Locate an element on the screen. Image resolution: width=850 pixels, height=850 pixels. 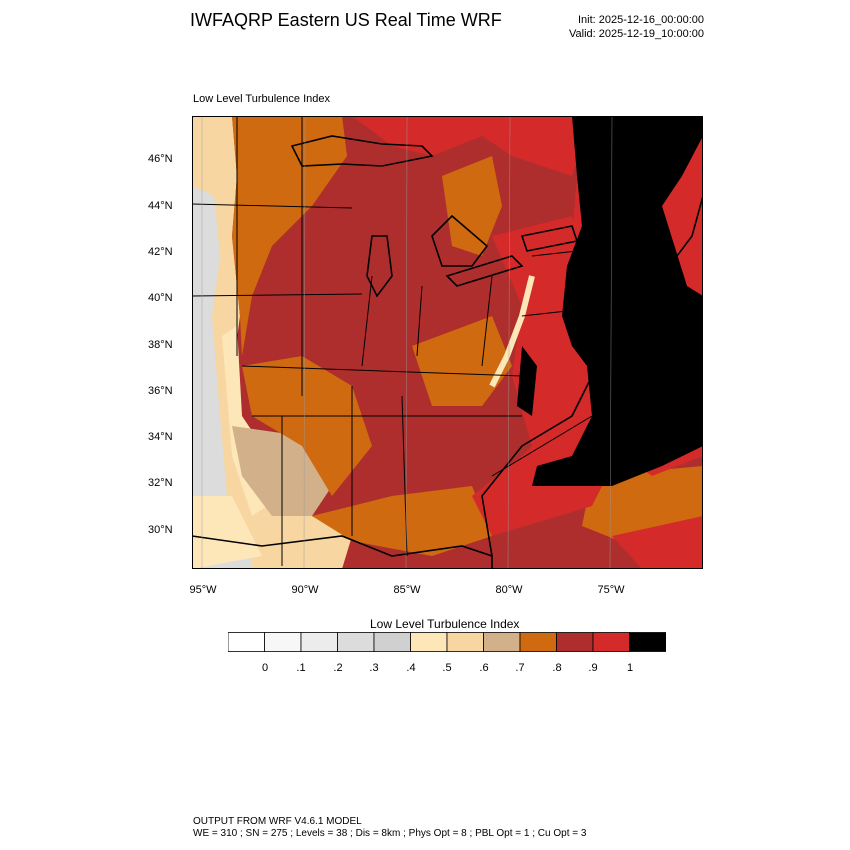
valid-time: Valid: 2025-12-19_10:00:00 is located at coordinates (636, 34).